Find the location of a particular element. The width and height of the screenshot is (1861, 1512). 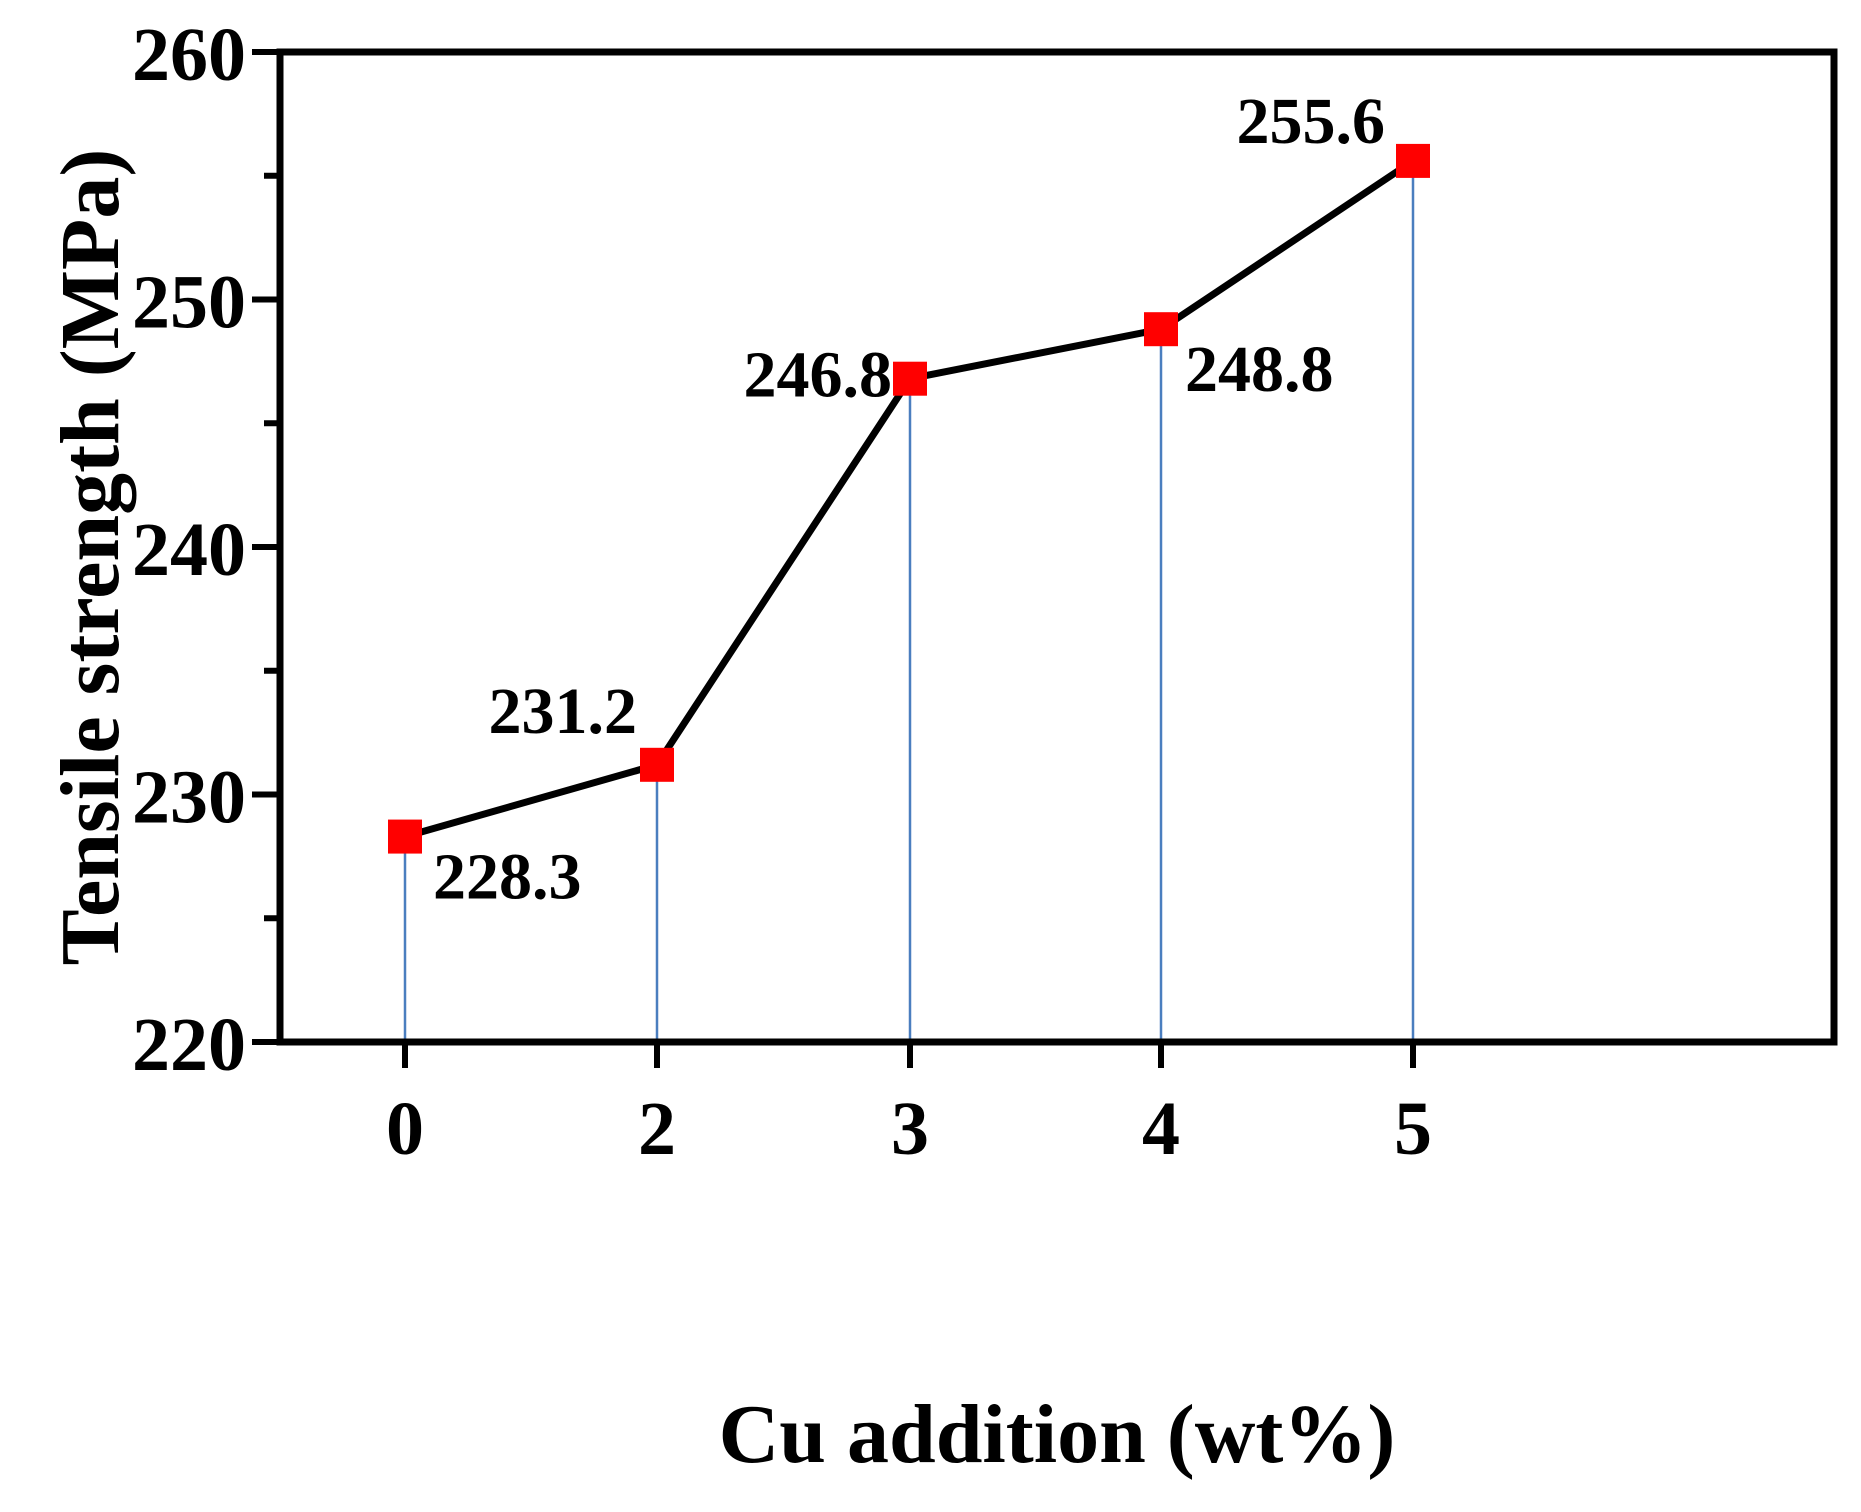

y-axis-ticks: 220 230 240 250 260 is located at coordinates (206, 550).